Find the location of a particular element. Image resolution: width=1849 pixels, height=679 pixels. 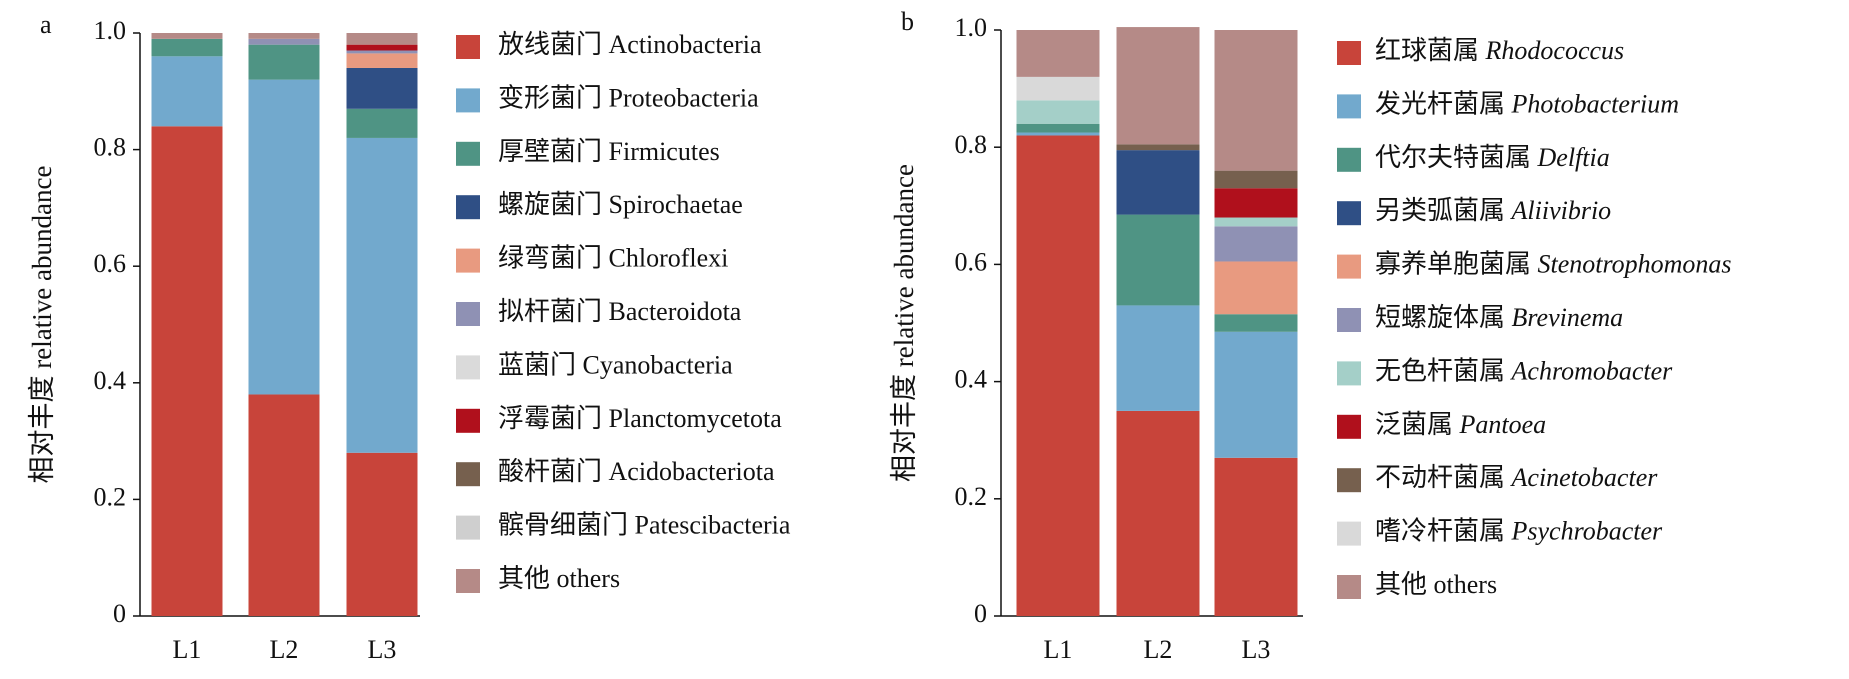

legend-label: 螺旋菌门 Spirochaetae is located at coordinates (620, 204).